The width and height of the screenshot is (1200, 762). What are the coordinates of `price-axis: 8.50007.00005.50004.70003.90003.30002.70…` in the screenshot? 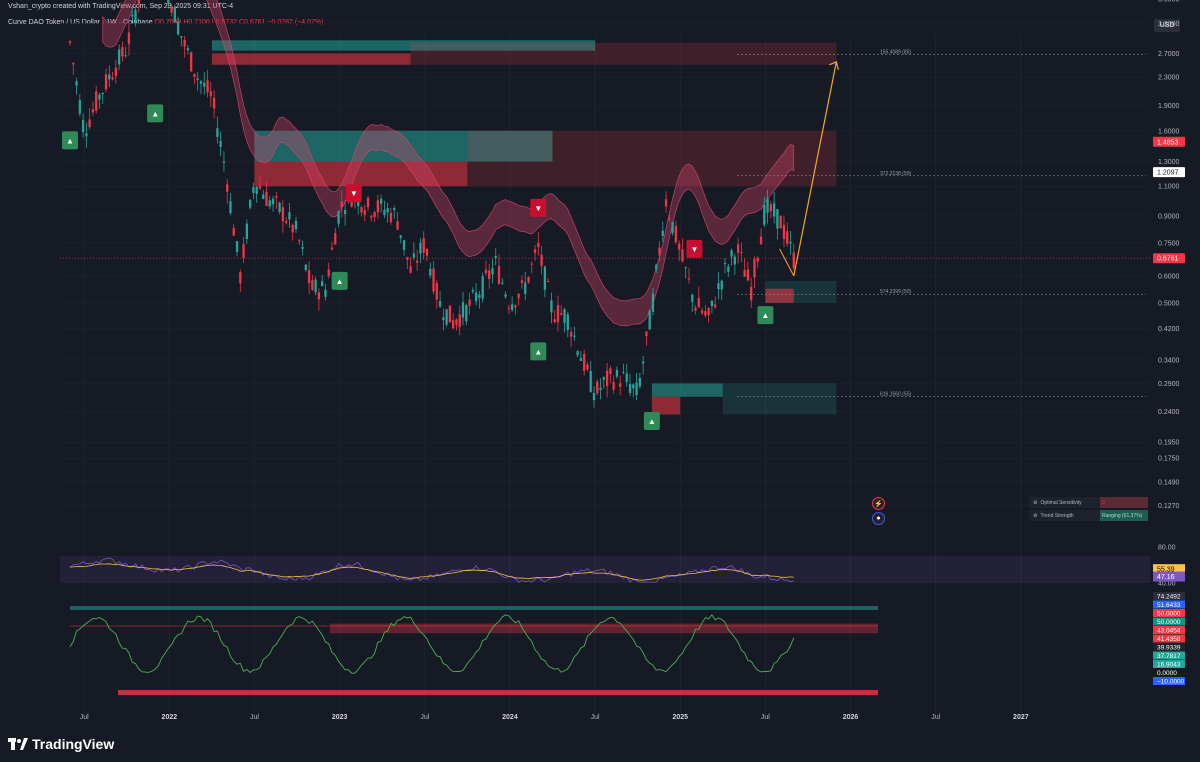 It's located at (1169, 255).